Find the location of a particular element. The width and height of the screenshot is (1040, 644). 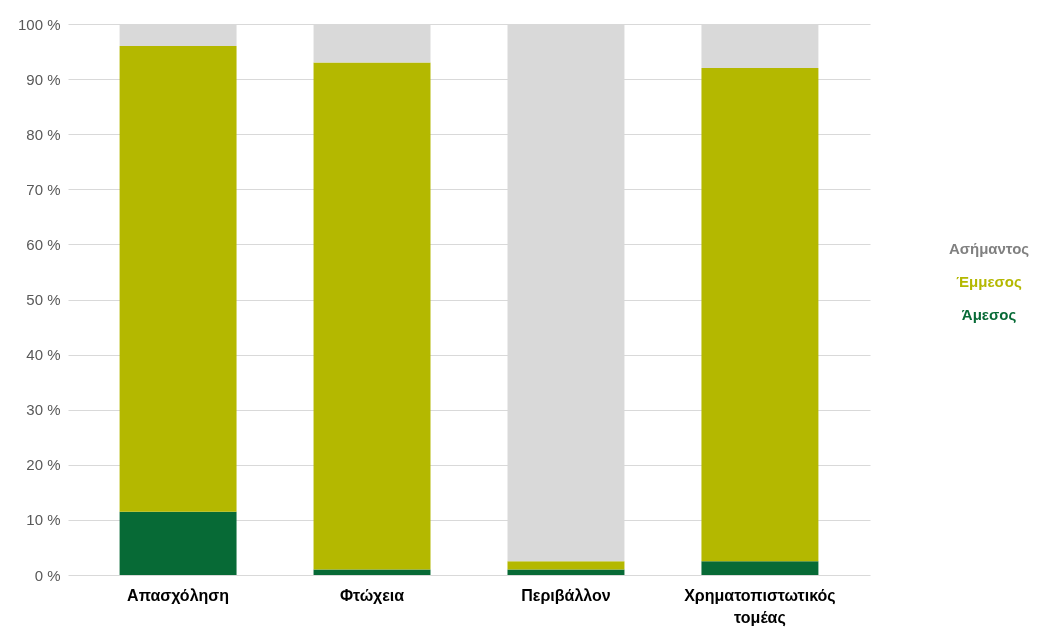

y-tick-label: 70 % is located at coordinates (43, 189).